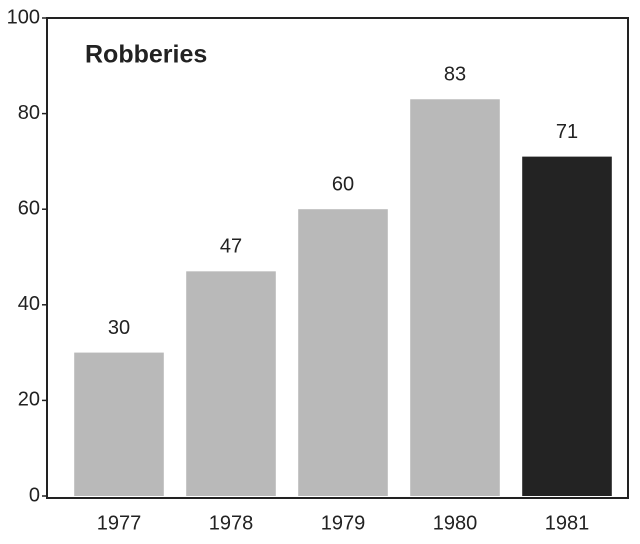 The image size is (640, 544). What do you see at coordinates (231, 523) in the screenshot?
I see `x-tick-label: 1978` at bounding box center [231, 523].